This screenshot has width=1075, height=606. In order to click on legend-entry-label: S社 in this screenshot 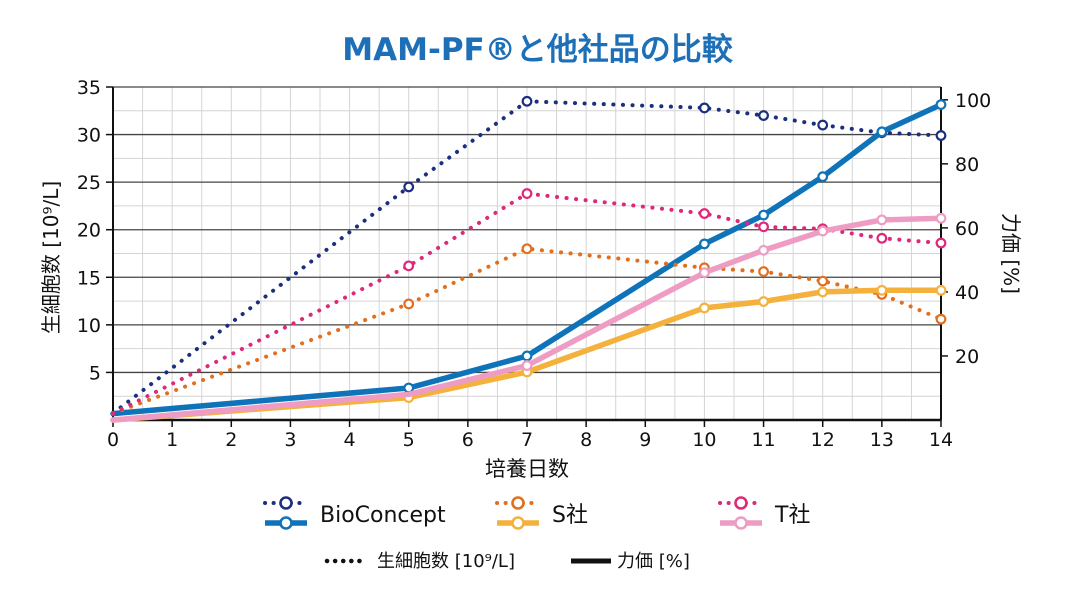, I will do `click(570, 515)`.